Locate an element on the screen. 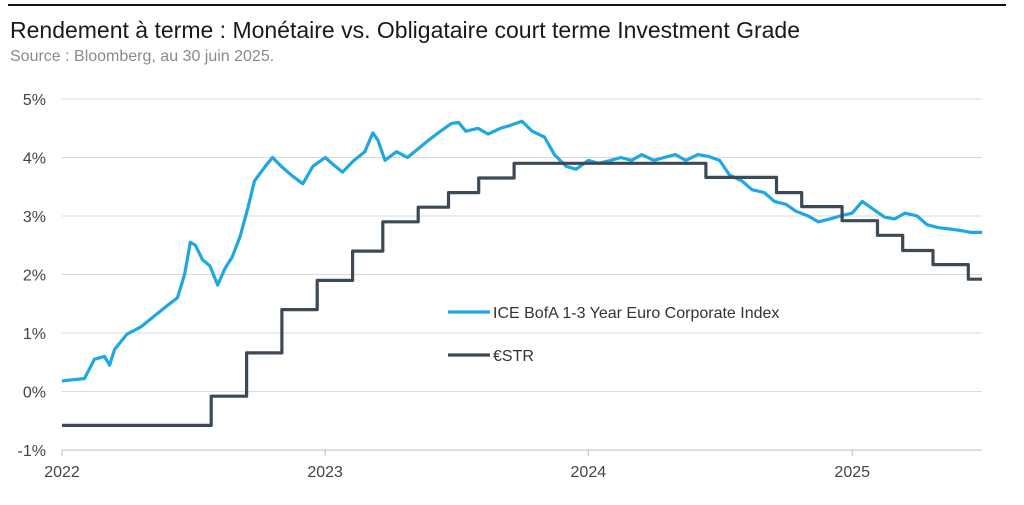 This screenshot has width=1024, height=505. y-tick-label: 5% is located at coordinates (34, 100).